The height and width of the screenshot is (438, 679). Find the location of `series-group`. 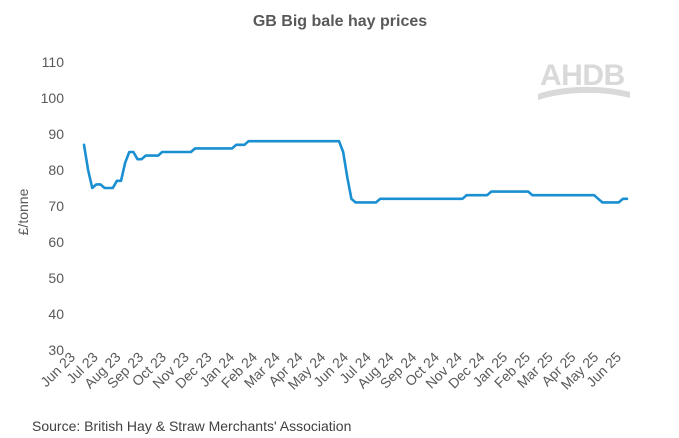

series-group is located at coordinates (355, 171).